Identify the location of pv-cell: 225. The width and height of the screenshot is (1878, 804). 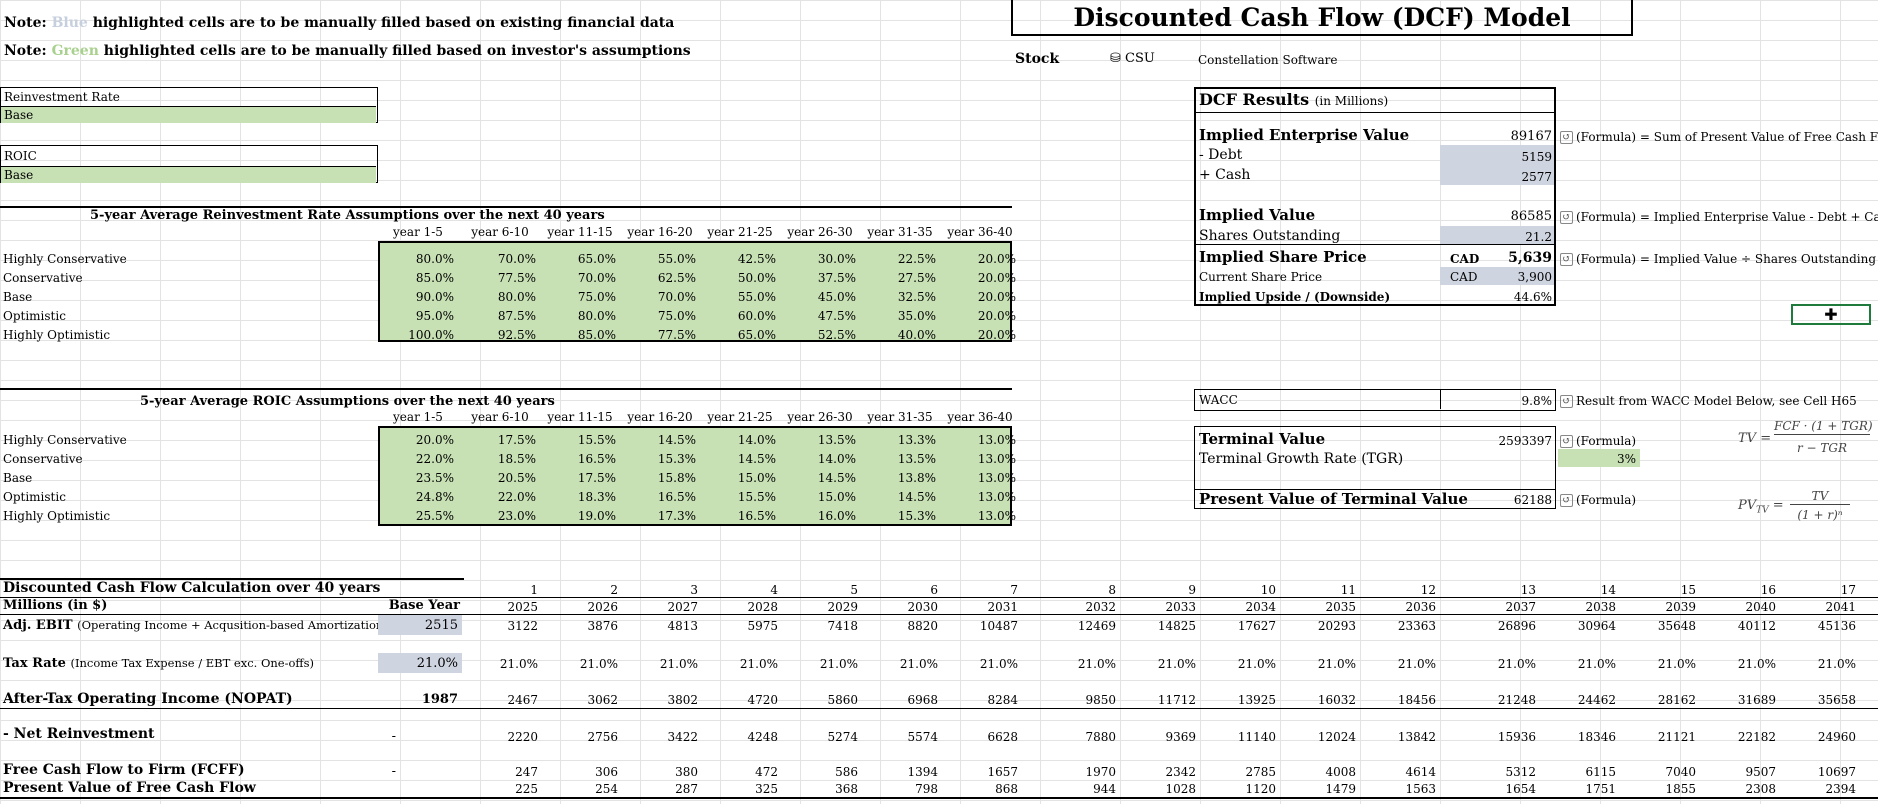
(526, 789).